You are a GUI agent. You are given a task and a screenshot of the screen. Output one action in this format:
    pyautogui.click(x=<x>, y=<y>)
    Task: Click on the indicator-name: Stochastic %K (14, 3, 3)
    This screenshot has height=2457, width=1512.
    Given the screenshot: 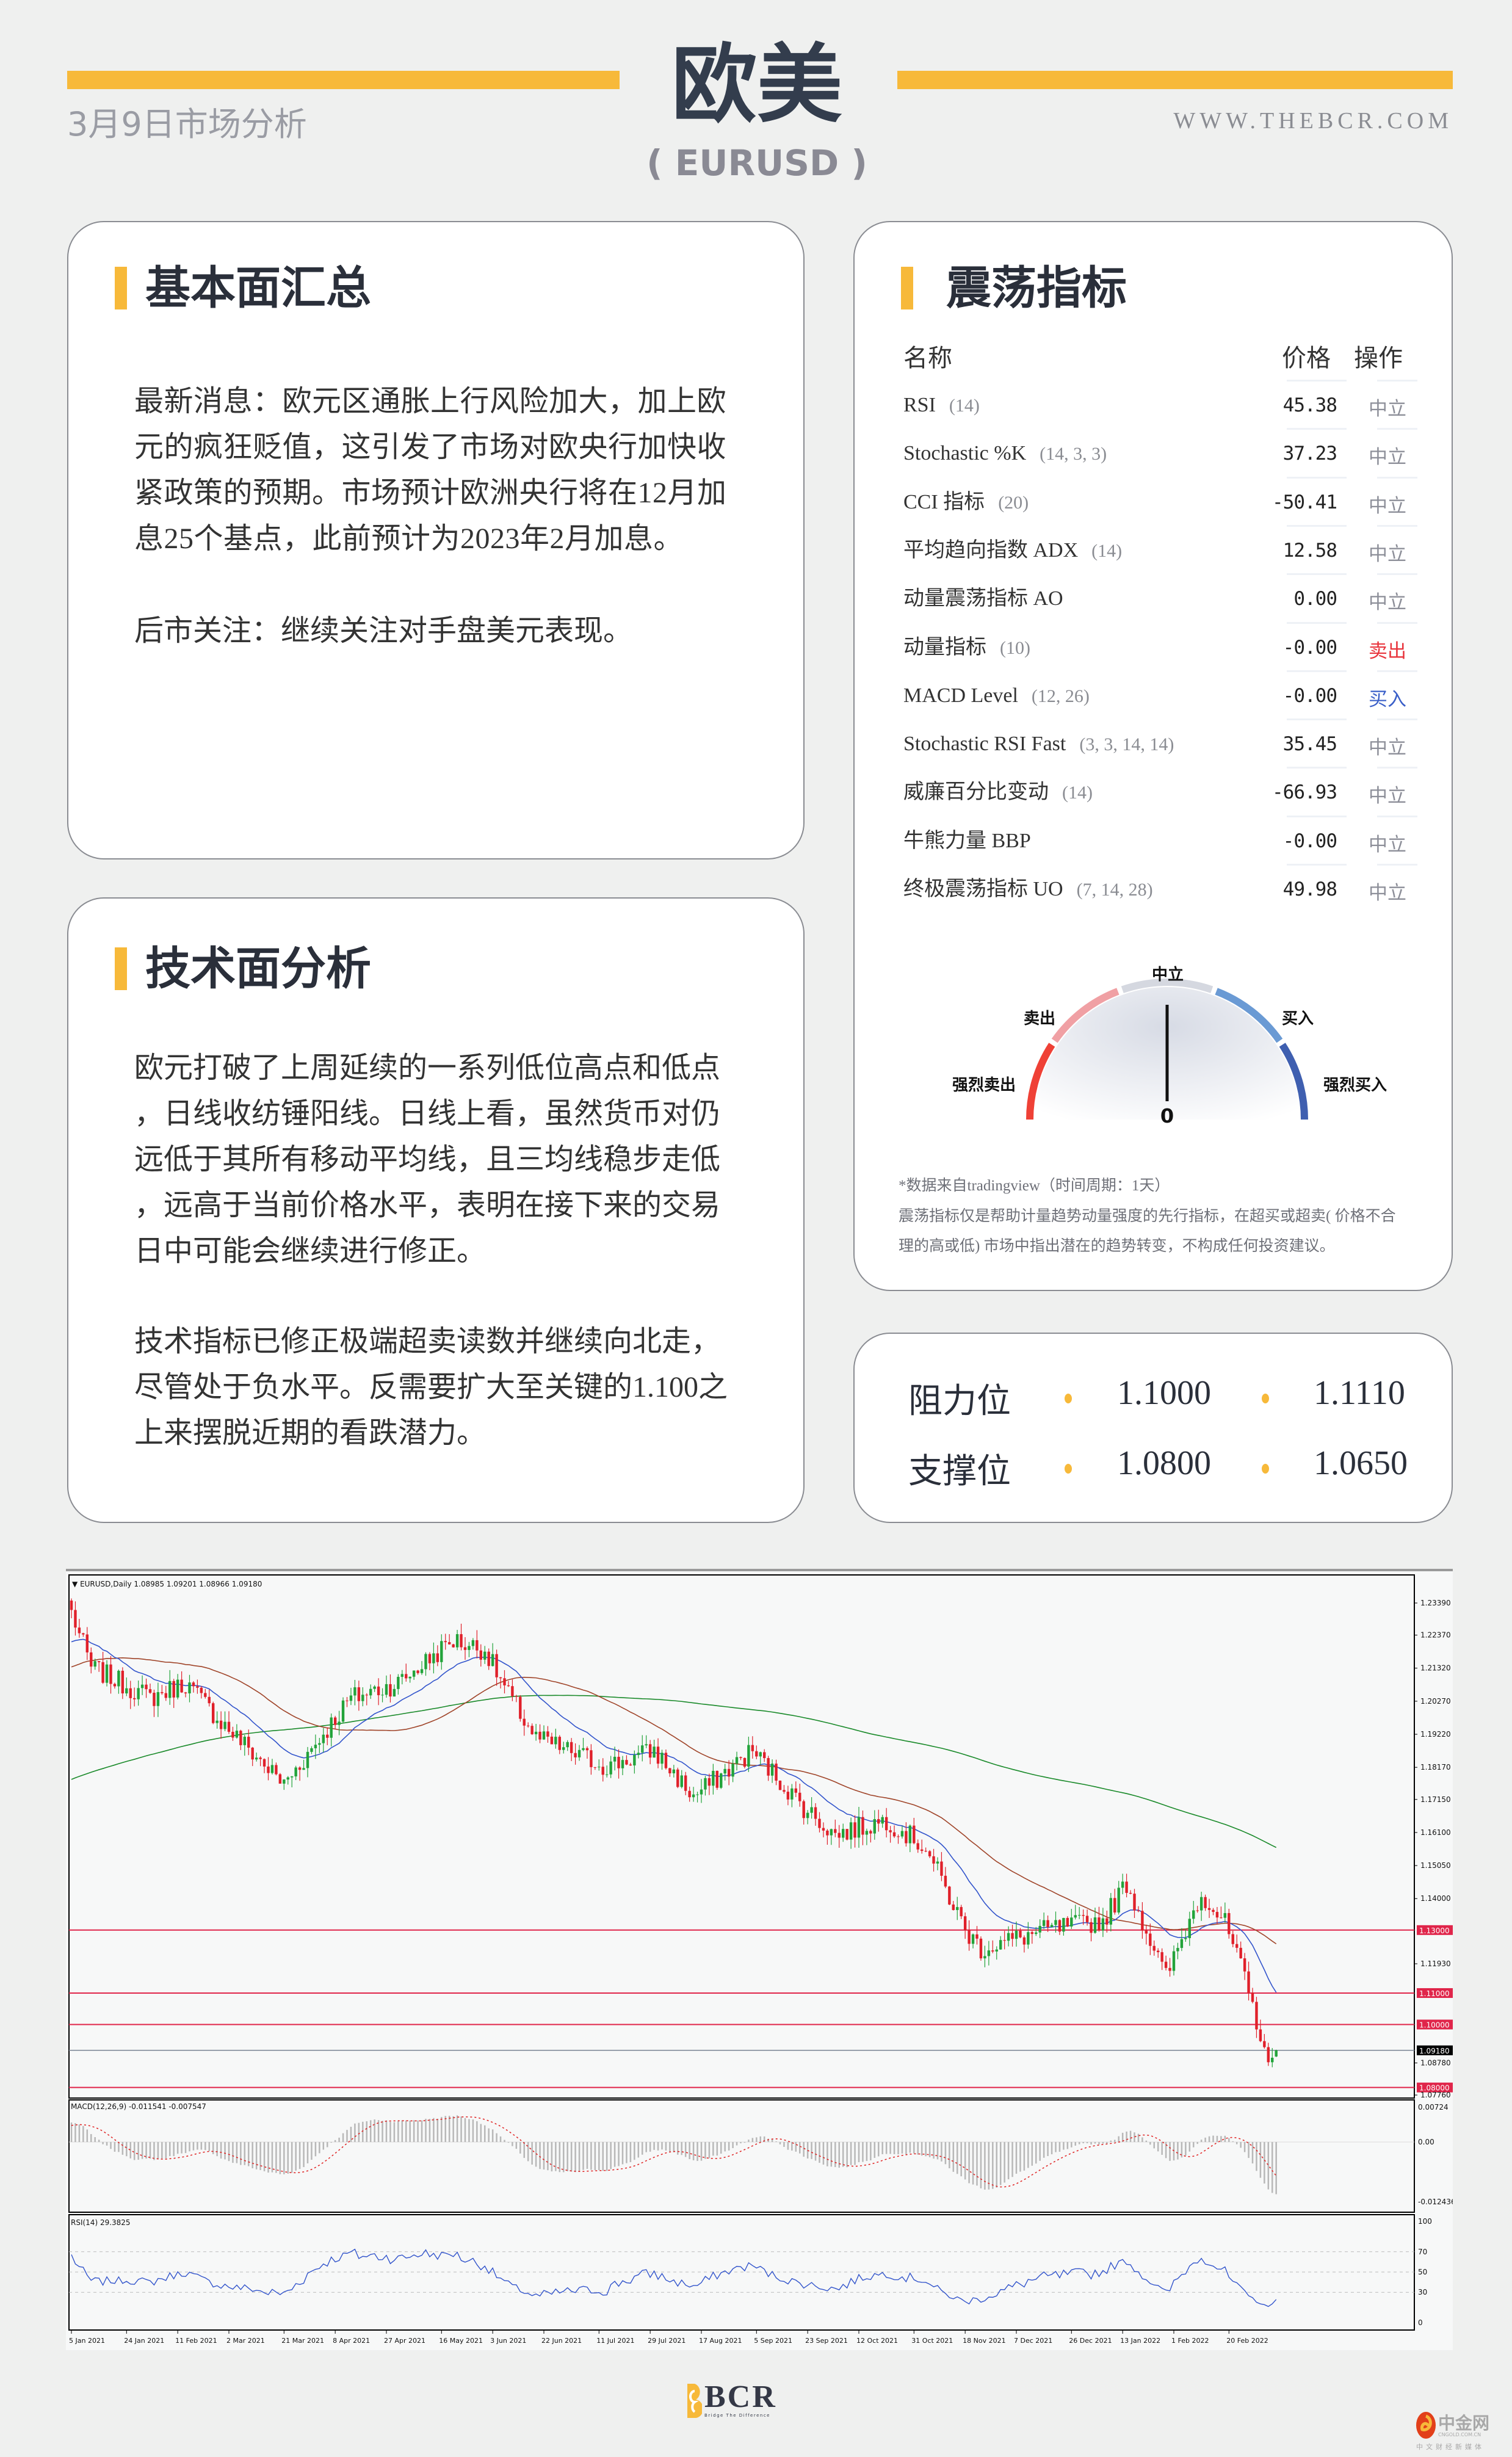 What is the action you would take?
    pyautogui.click(x=1005, y=453)
    